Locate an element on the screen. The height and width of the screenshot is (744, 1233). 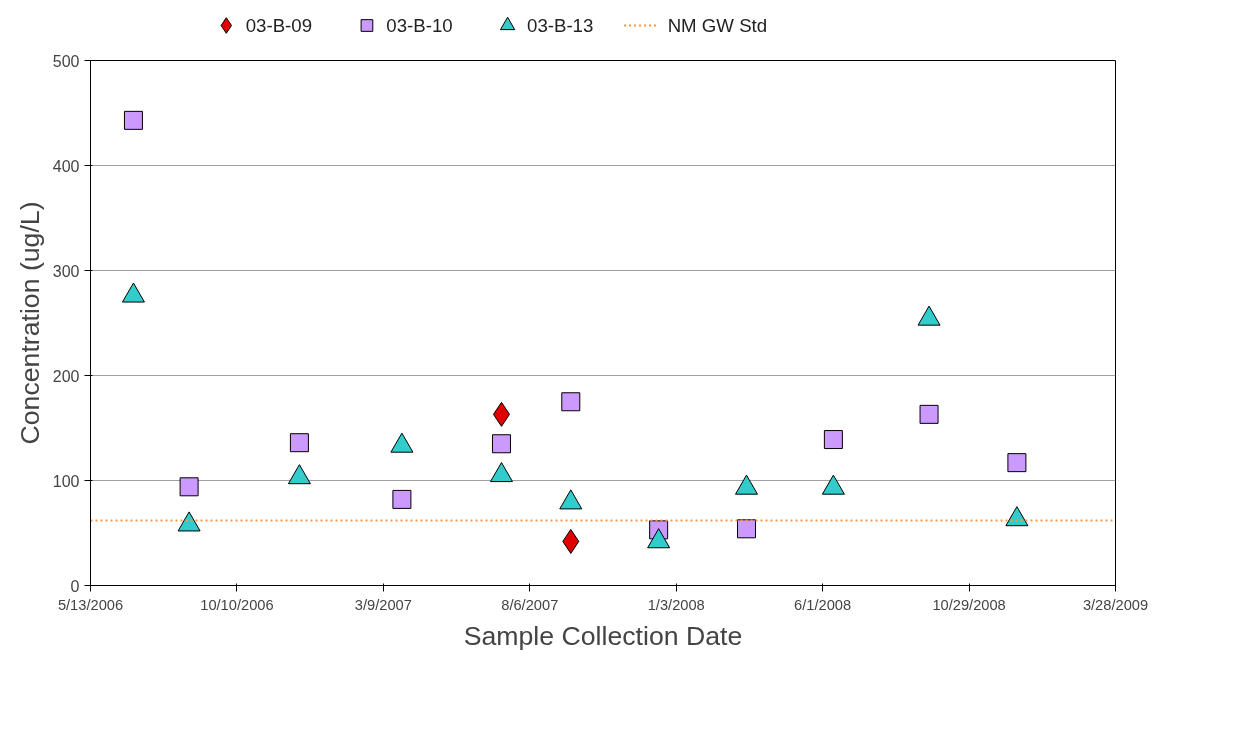
x-tick-label: 3/9/2007 is located at coordinates (383, 604).